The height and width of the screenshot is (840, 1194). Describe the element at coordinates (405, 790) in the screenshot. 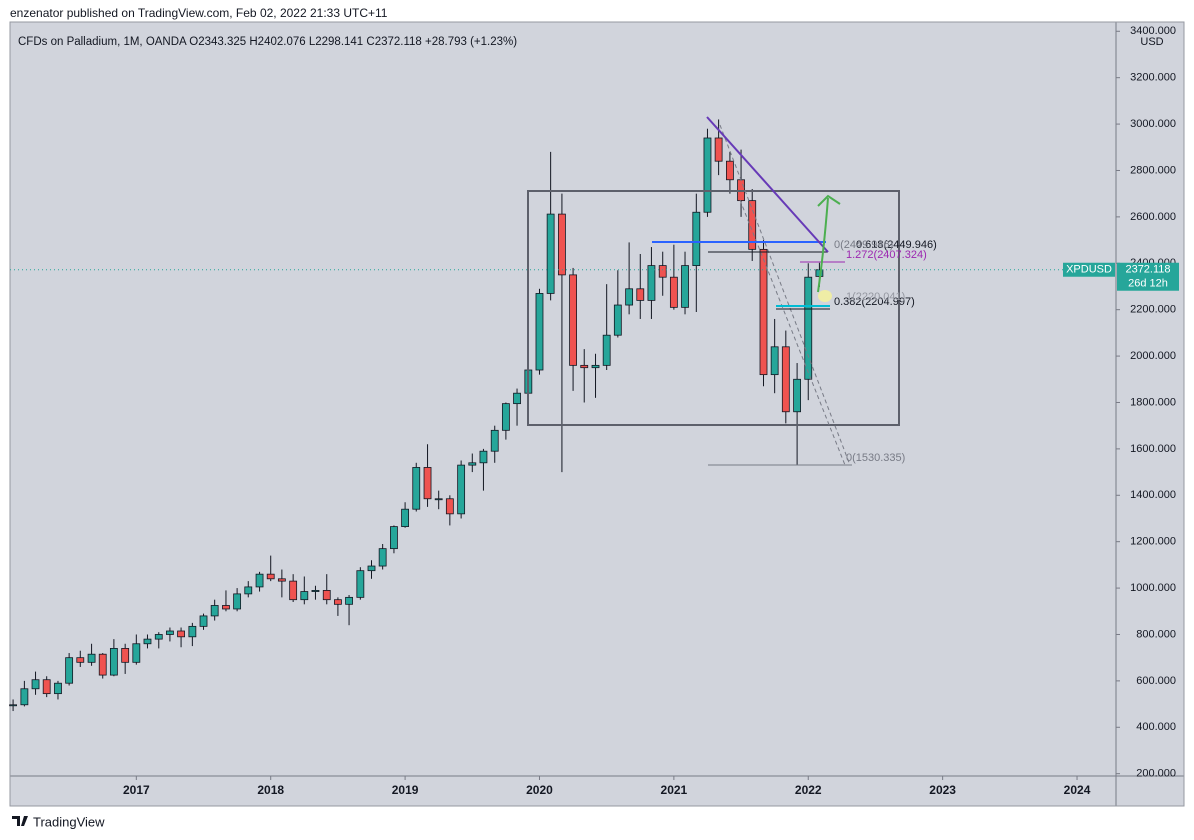

I see `x-tick-label: 2019` at that location.